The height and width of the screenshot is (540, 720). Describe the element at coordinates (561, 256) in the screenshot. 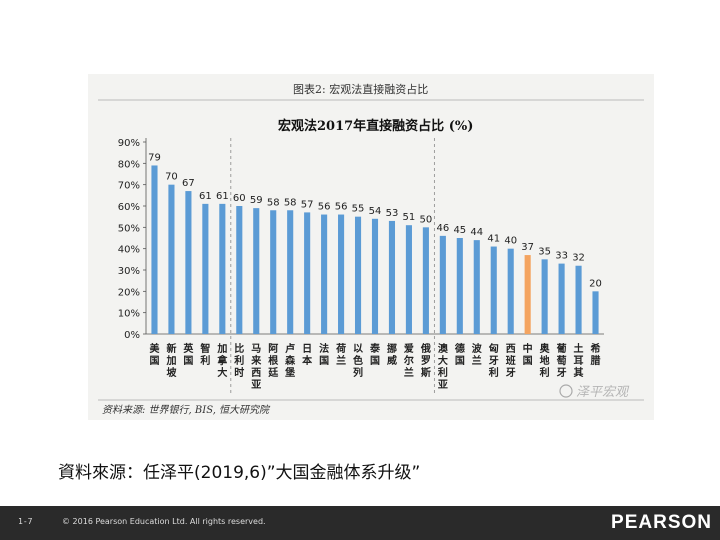

I see `value-label: 33` at that location.